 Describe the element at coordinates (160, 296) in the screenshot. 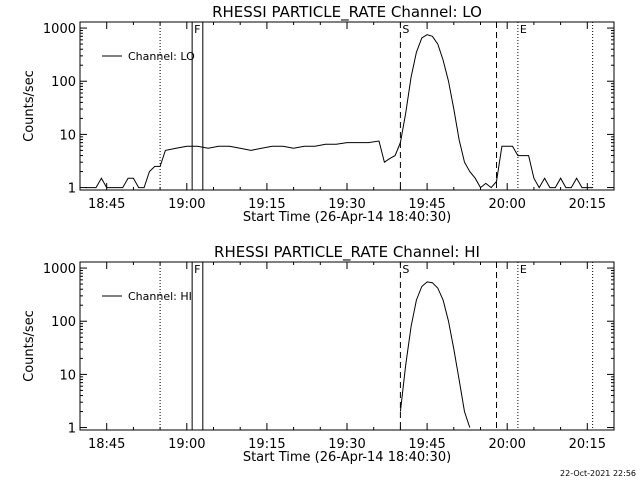

I see `legend-label: Channel: HI` at that location.